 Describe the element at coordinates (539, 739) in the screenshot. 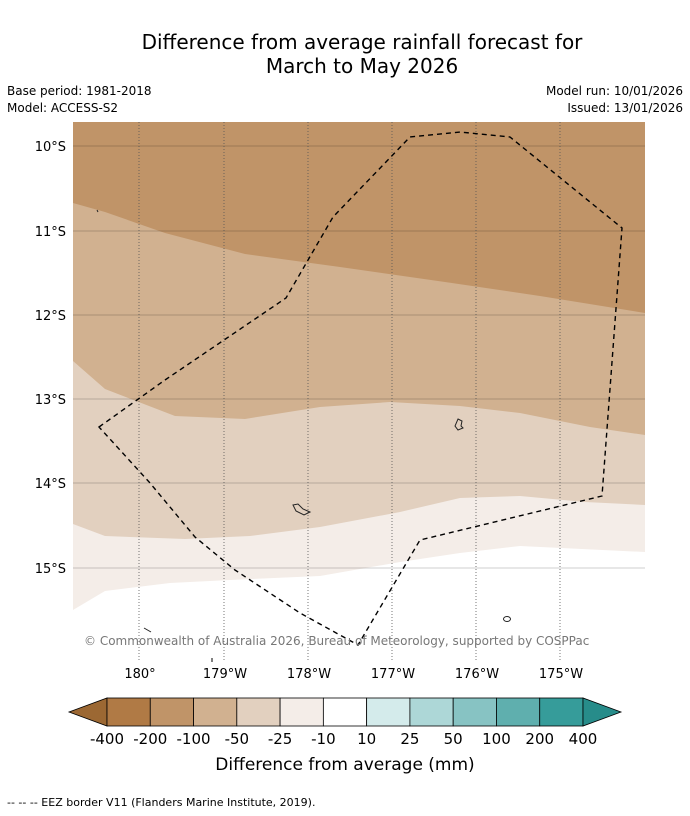

I see `colorbar-tick-label: 200` at that location.